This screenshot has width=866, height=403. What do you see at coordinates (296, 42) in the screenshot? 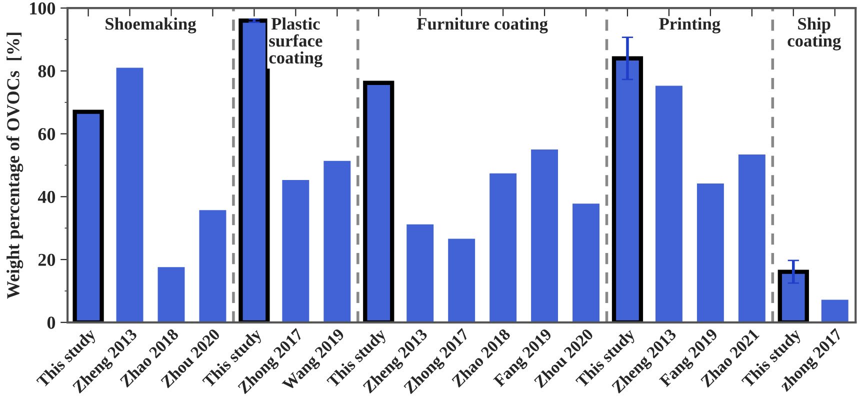
I see `annotation: Plastic surface coating` at bounding box center [296, 42].